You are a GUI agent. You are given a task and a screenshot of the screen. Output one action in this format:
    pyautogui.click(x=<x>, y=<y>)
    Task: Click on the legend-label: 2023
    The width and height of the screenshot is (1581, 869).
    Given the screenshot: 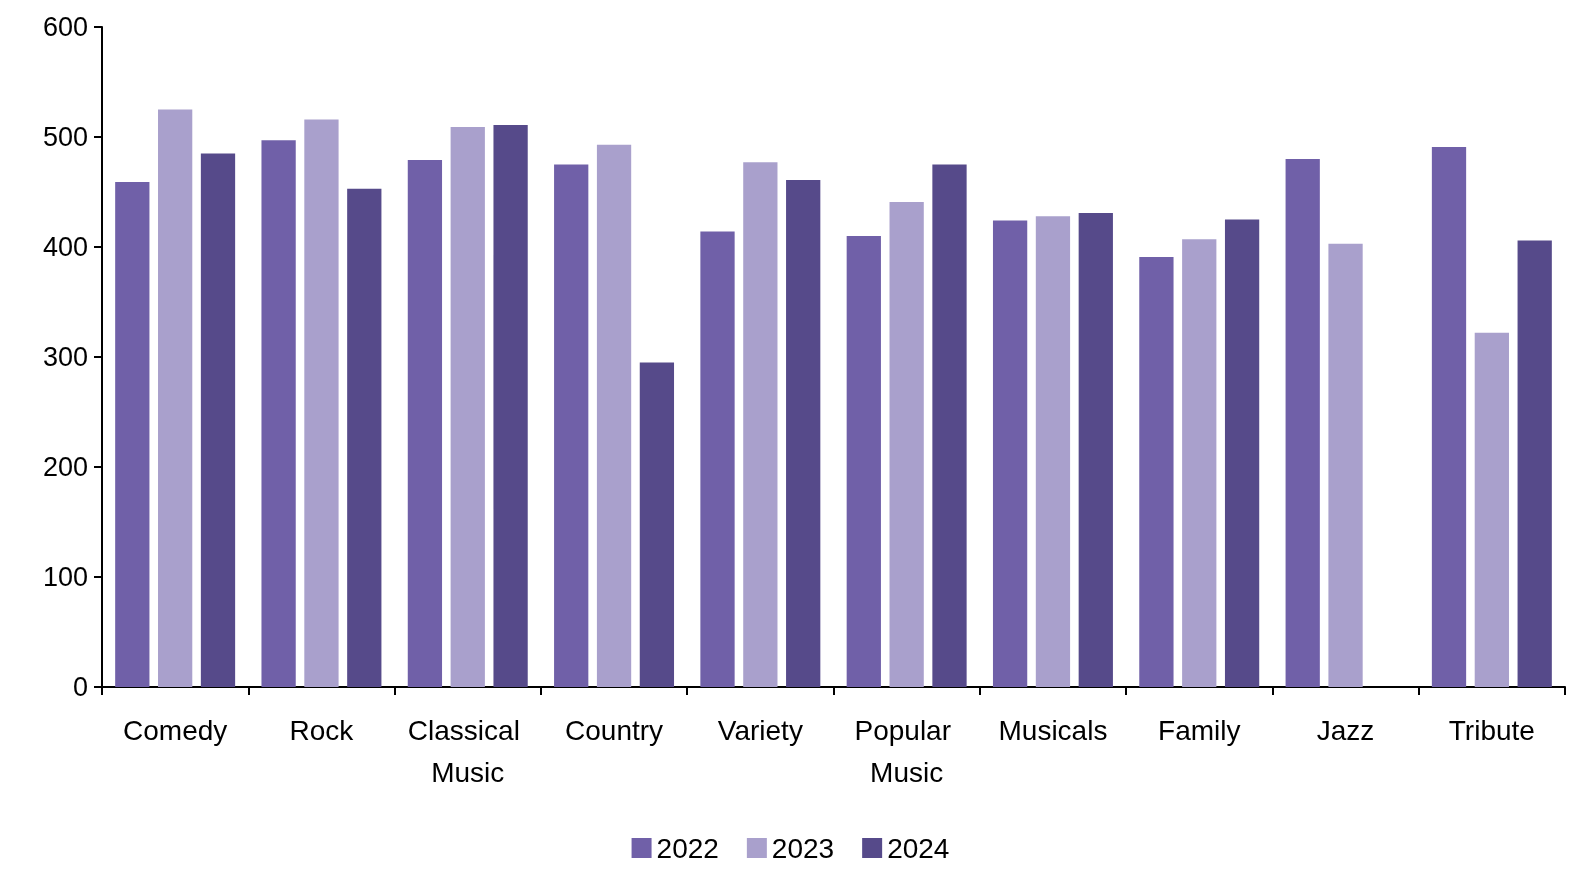 What is the action you would take?
    pyautogui.click(x=803, y=848)
    